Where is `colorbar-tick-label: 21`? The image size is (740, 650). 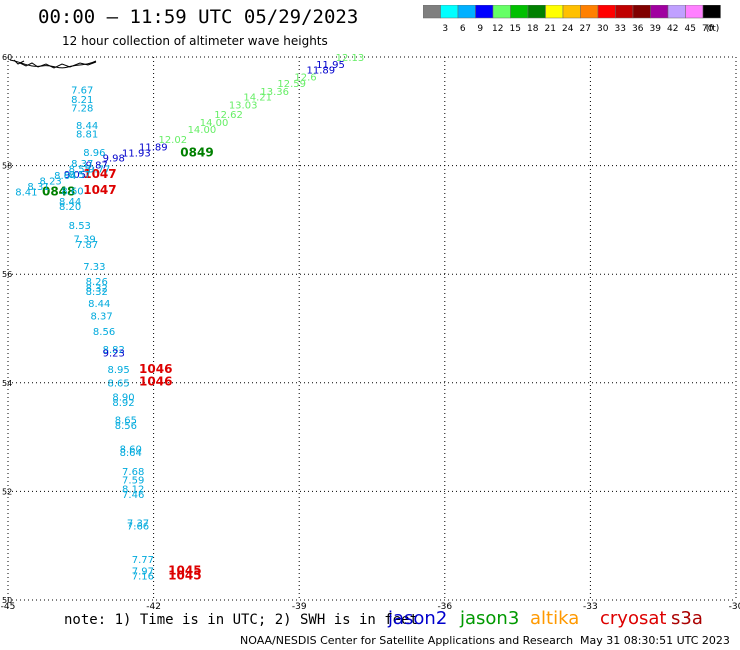 colorbar-tick-label: 21 is located at coordinates (550, 29).